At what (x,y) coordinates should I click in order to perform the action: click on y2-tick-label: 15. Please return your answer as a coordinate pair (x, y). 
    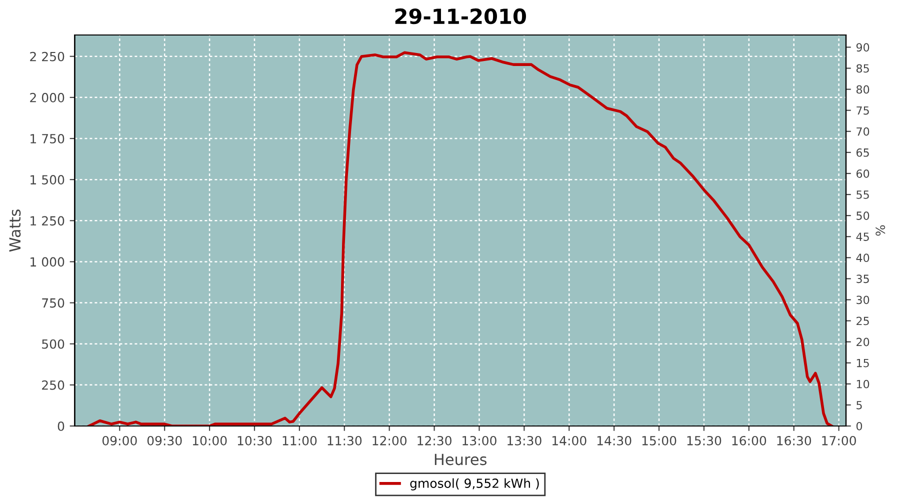
    Looking at the image, I should click on (862, 363).